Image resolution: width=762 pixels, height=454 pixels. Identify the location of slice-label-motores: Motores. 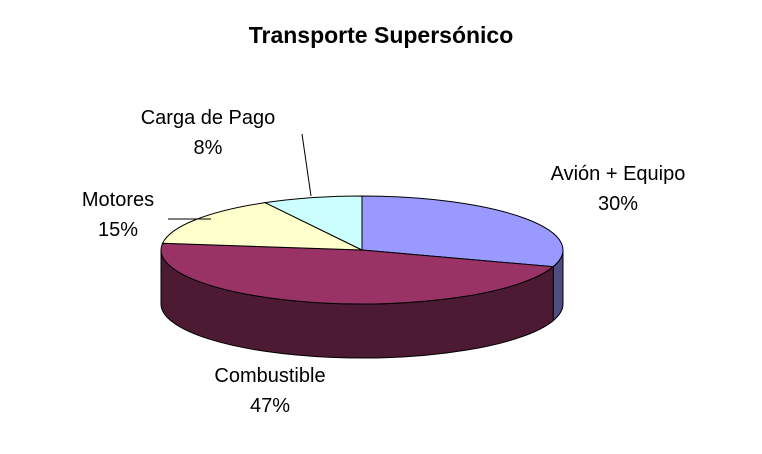
(118, 200).